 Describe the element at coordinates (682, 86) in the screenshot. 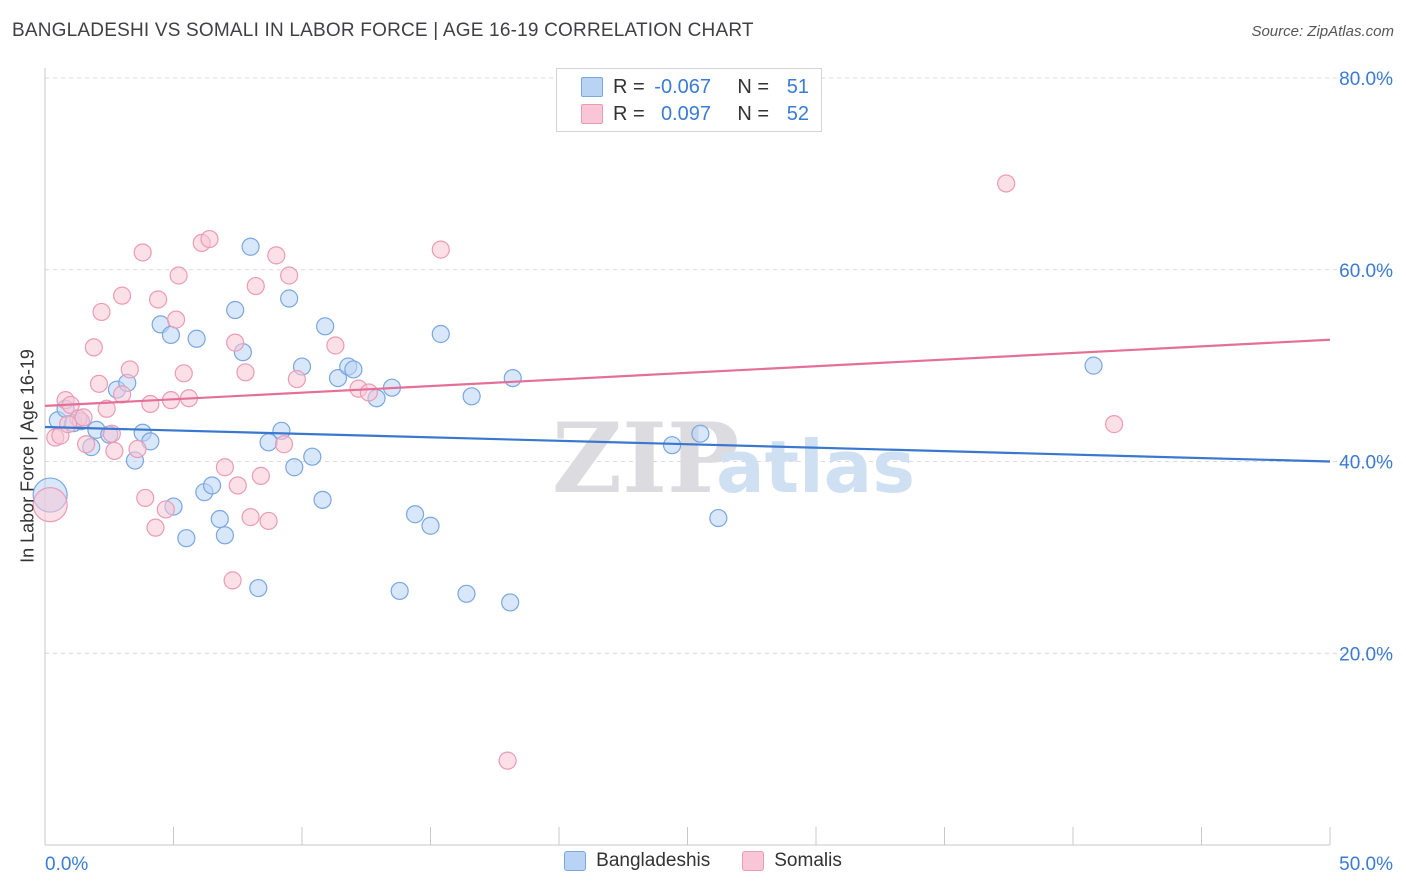

I see `r-value: -0.067` at that location.